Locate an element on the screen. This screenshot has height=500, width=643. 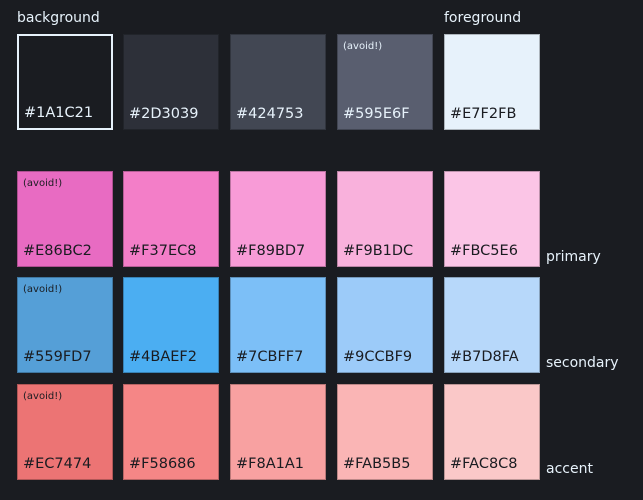
hex-code: #4BAEF2 is located at coordinates (163, 357).